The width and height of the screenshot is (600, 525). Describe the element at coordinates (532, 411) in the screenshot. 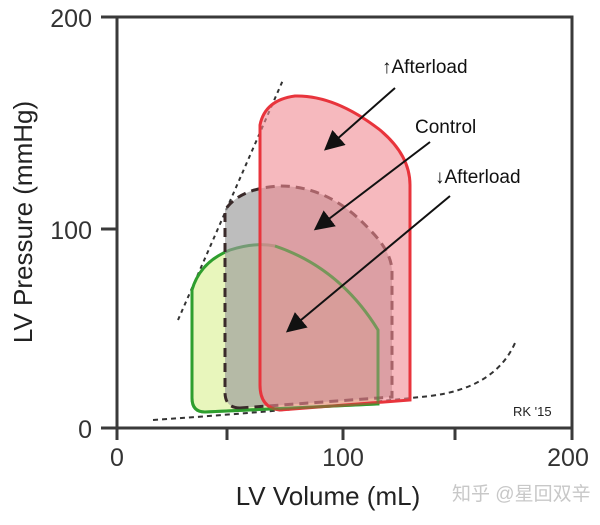

I see `signature: RK '15` at that location.